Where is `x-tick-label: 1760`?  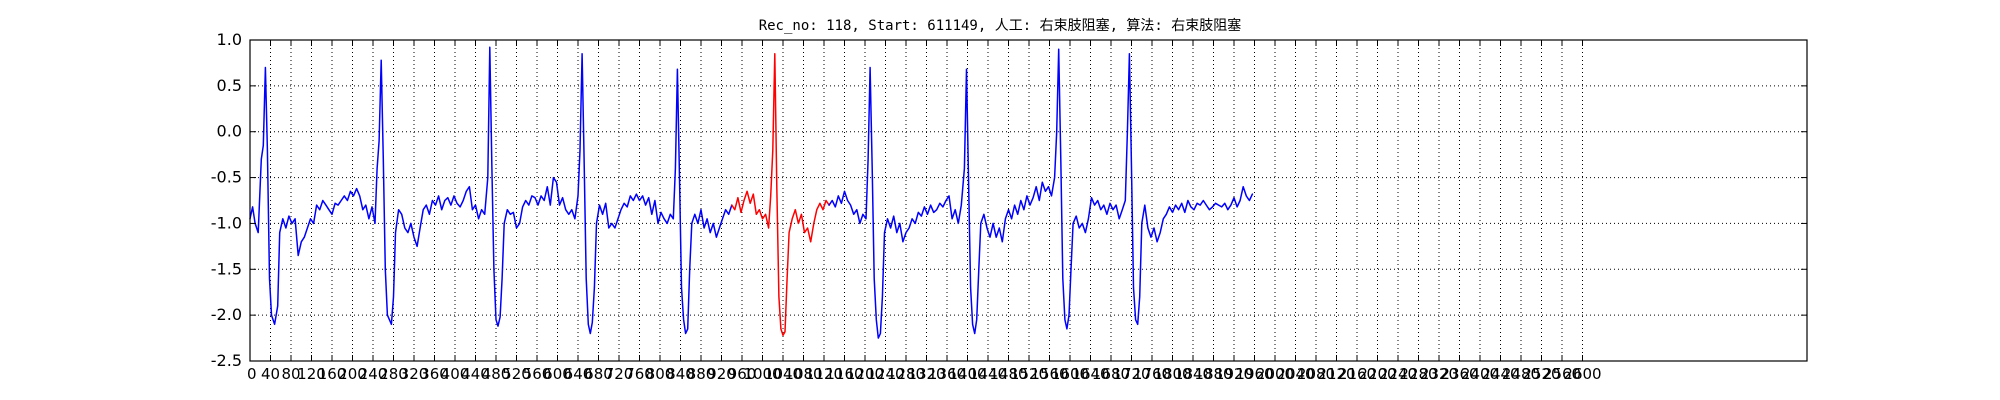 x-tick-label: 1760 is located at coordinates (1152, 374).